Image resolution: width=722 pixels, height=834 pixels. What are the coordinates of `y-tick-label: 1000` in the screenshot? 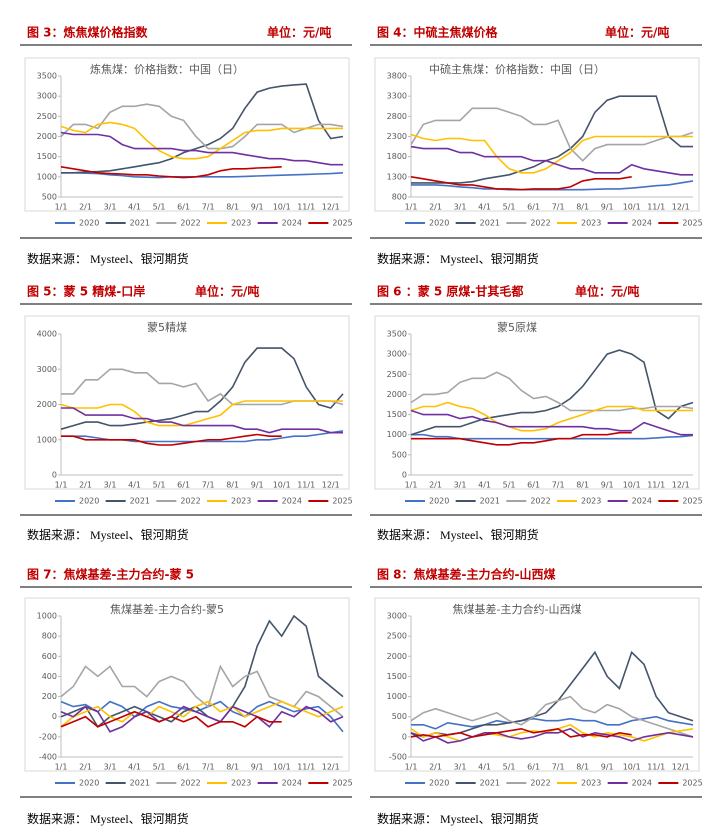 It's located at (397, 434).